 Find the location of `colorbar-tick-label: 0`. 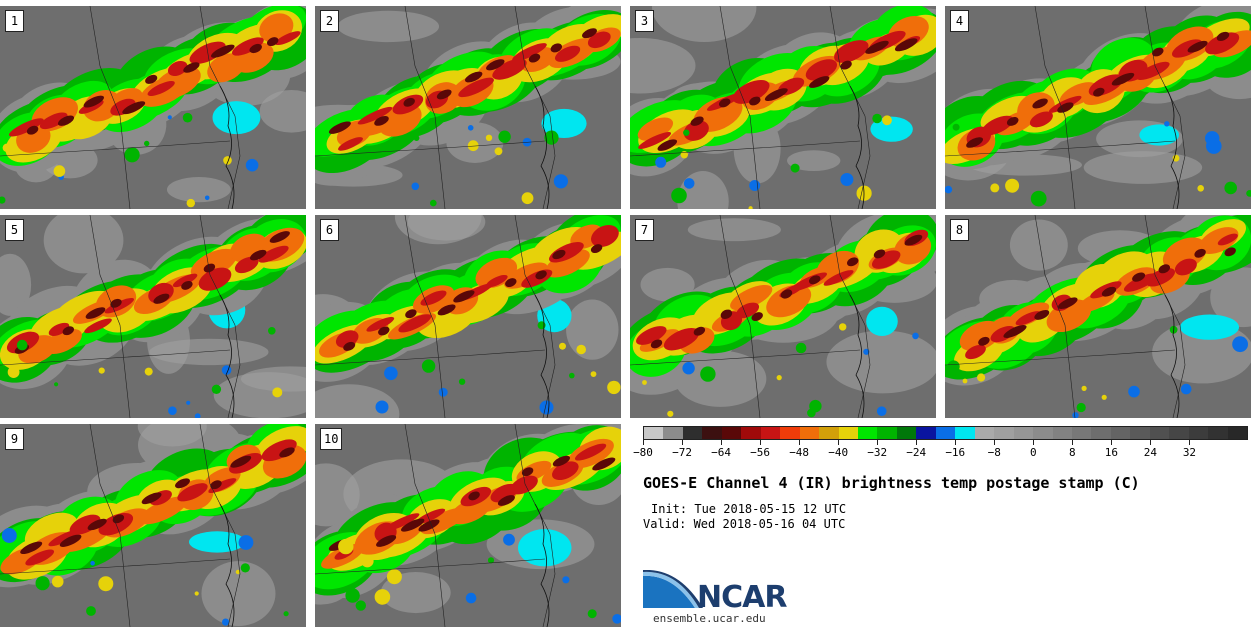

colorbar-tick-label: 0 is located at coordinates (1033, 452).